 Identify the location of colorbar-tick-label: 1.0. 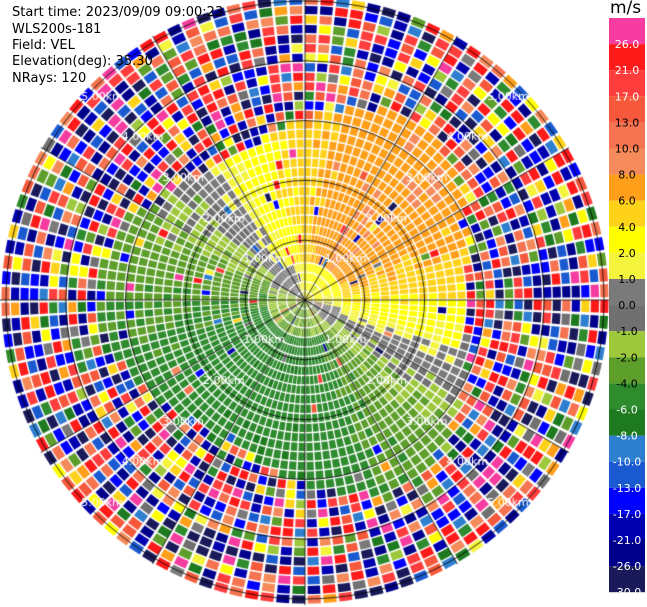
(627, 279).